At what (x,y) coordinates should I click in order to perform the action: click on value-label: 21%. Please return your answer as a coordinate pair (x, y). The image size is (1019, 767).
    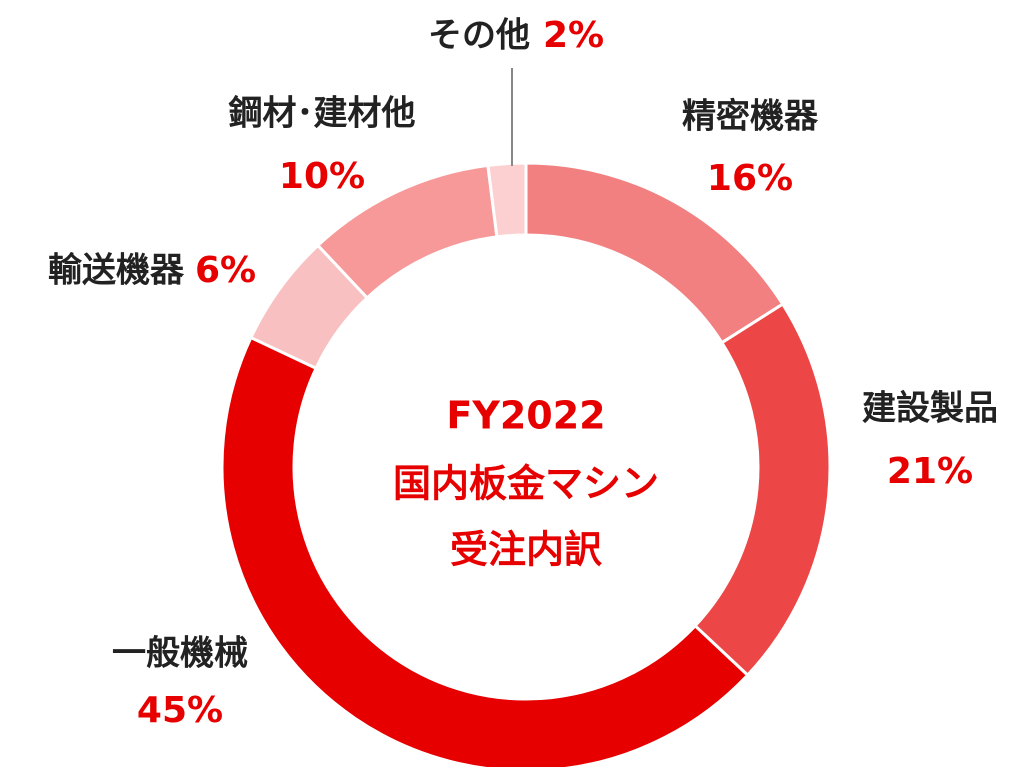
    Looking at the image, I should click on (930, 471).